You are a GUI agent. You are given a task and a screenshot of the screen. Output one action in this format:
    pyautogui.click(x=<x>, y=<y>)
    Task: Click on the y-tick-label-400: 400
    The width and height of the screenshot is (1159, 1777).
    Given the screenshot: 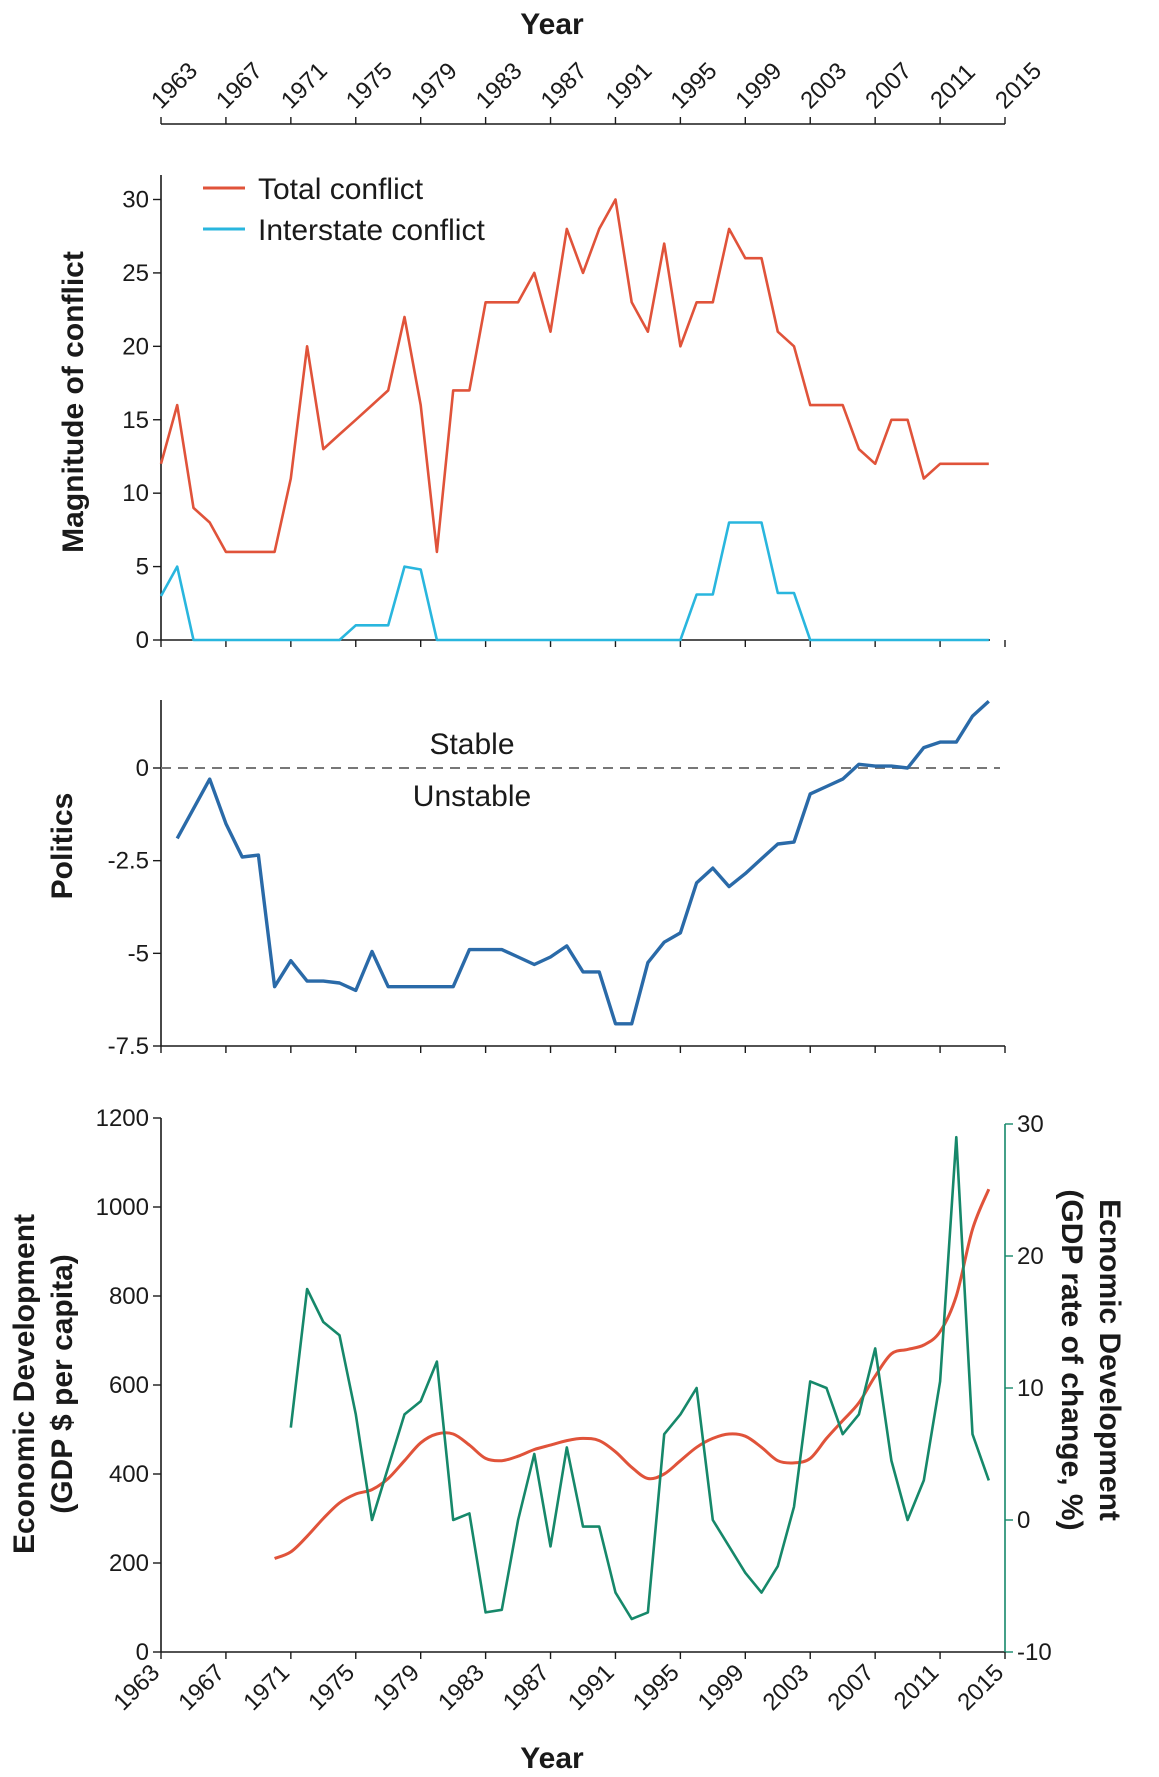 What is the action you would take?
    pyautogui.click(x=129, y=1474)
    